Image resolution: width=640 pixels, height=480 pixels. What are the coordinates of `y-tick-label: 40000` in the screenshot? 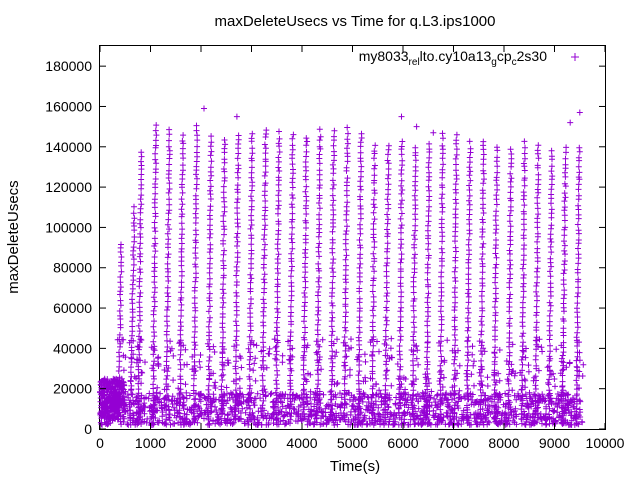 It's located at (72, 348).